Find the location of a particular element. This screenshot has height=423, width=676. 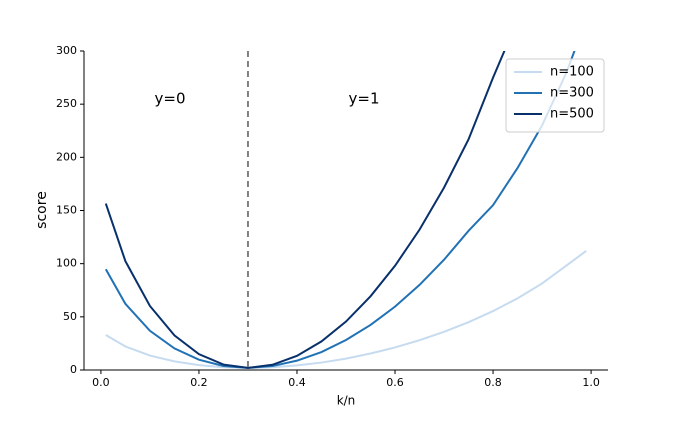

annotation: y=0 is located at coordinates (170, 99).